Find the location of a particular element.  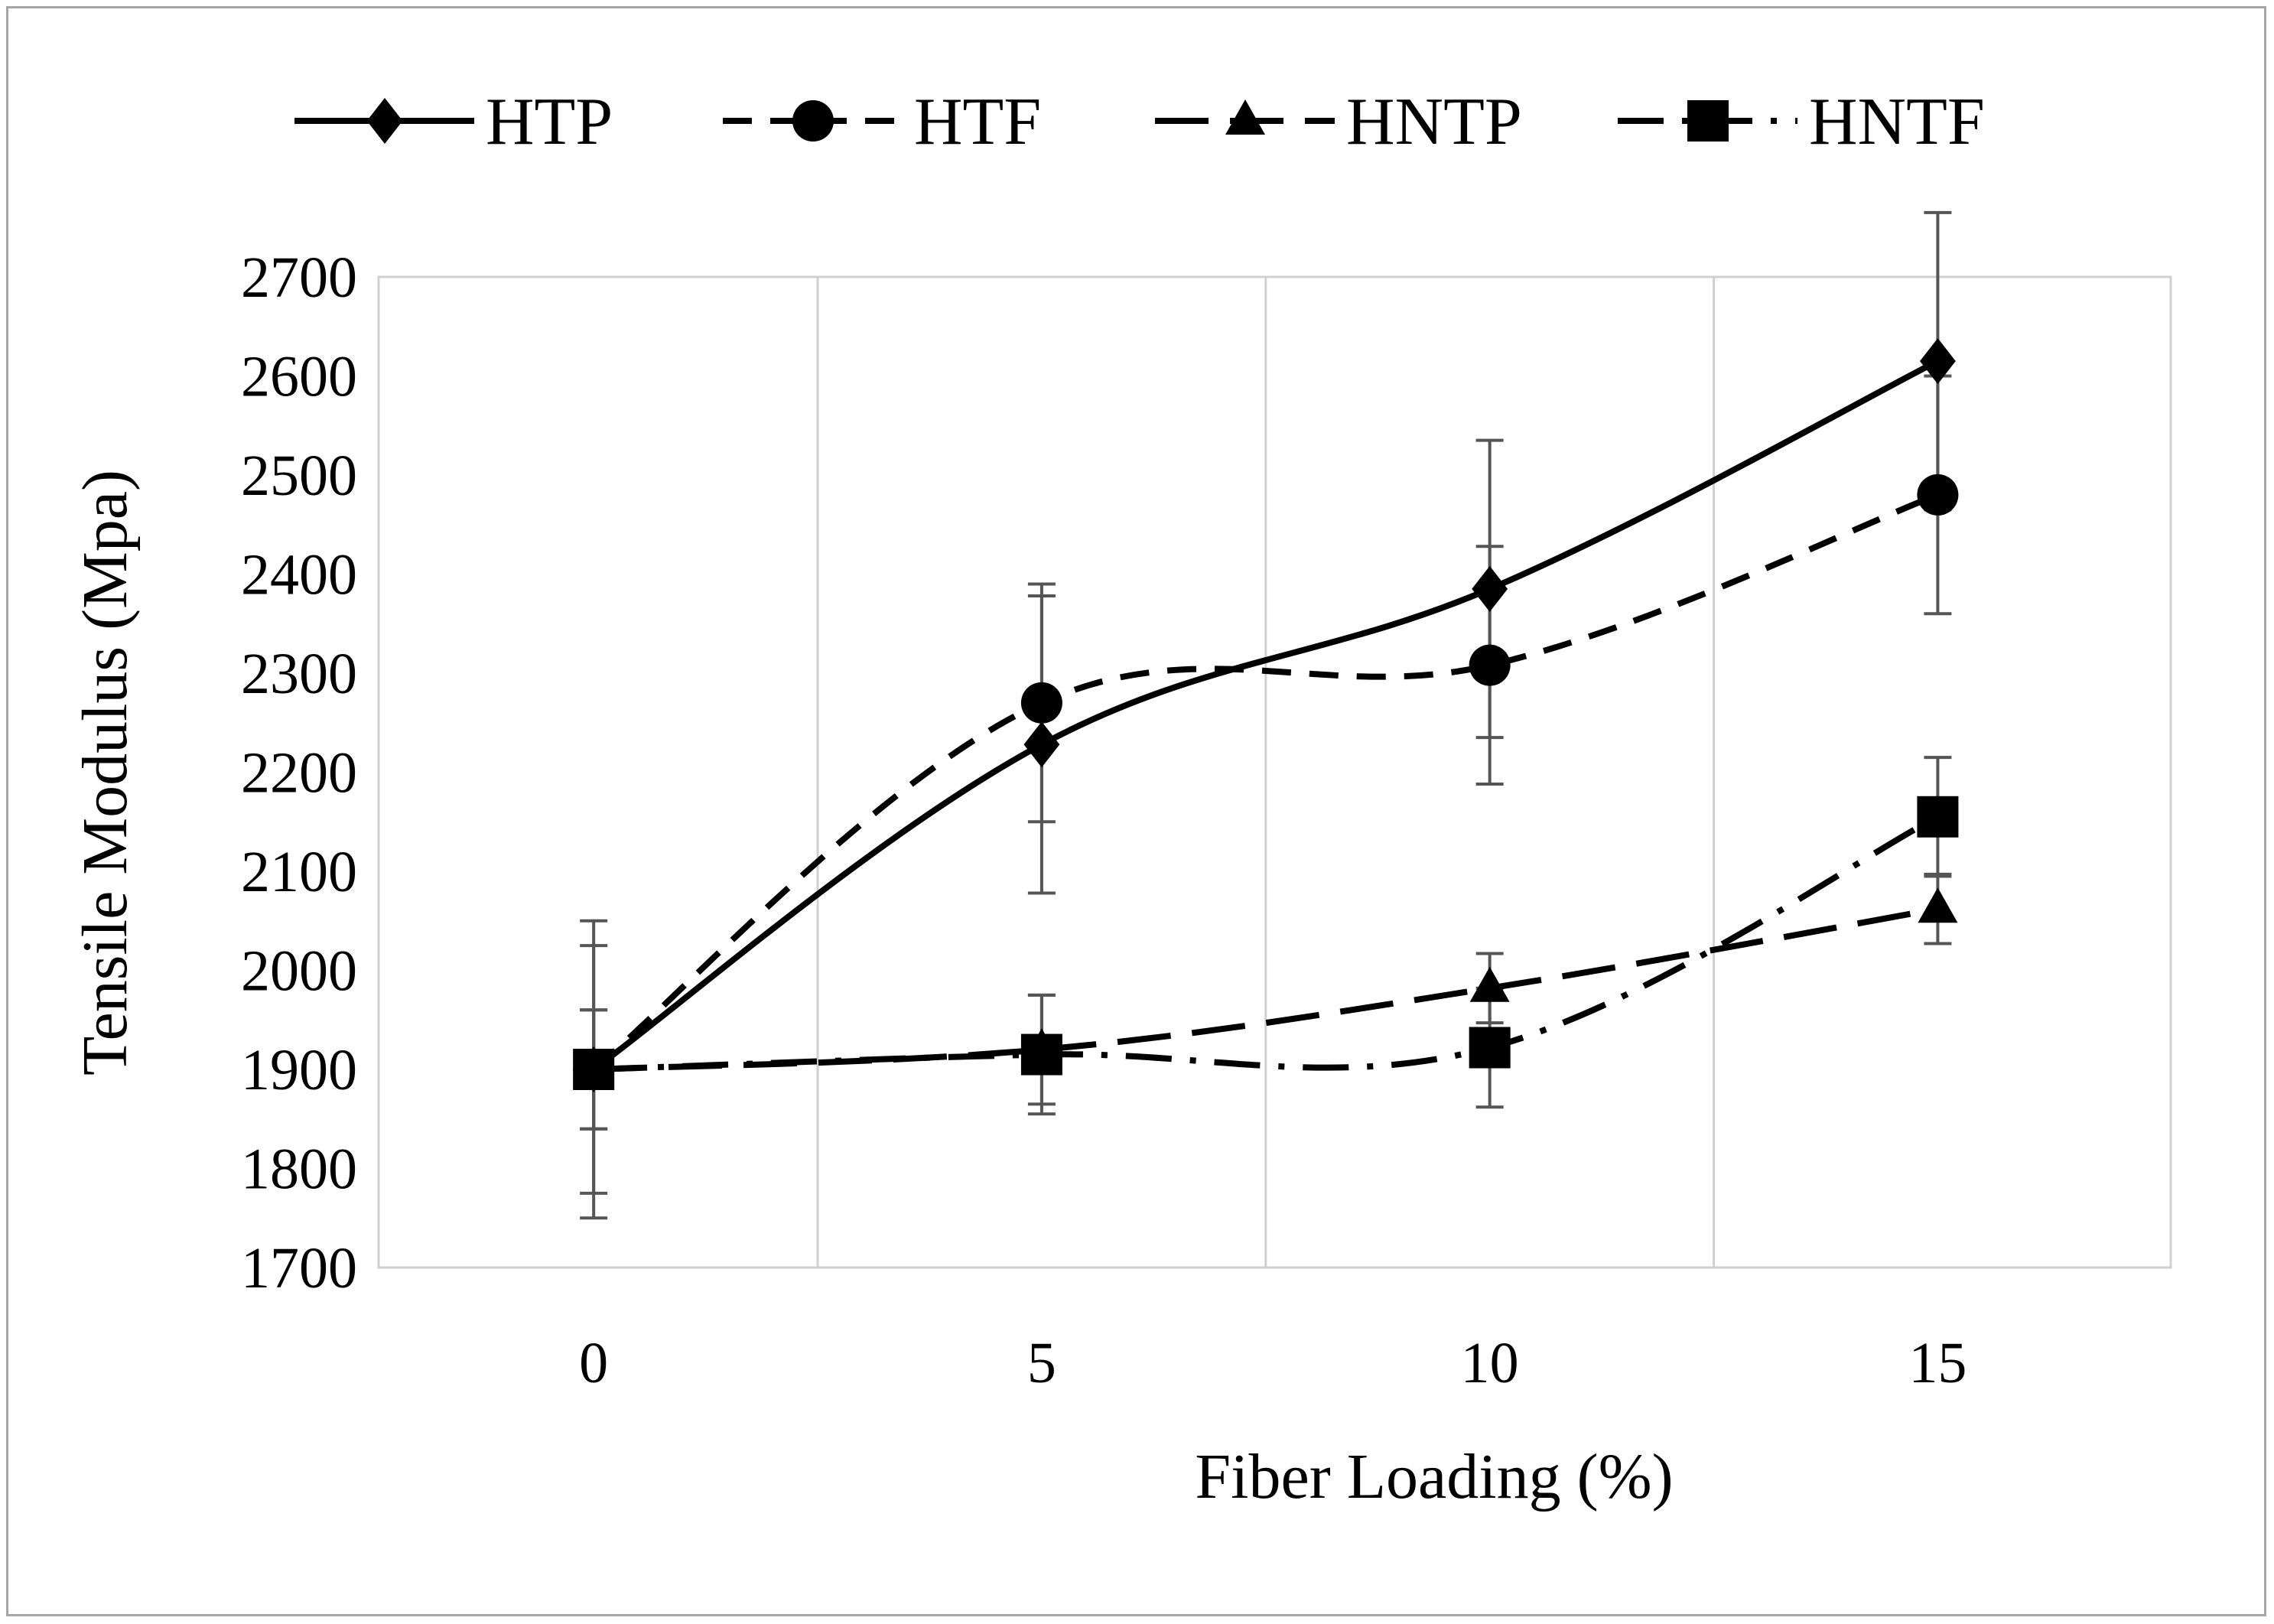

legend-label-htp: HTP is located at coordinates (550, 122).